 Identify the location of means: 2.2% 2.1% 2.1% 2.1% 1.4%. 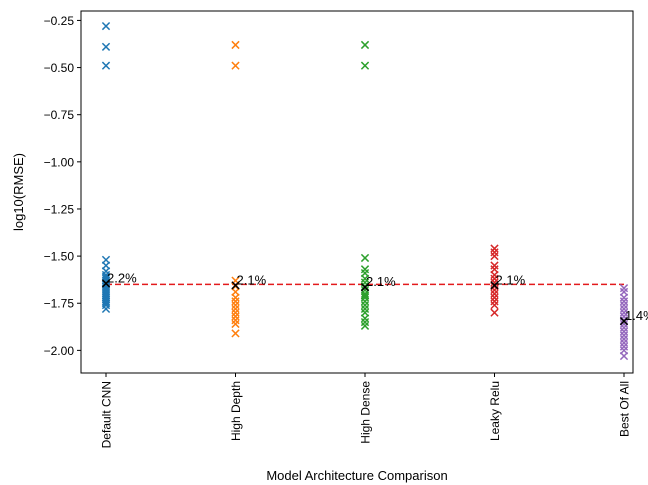
(374, 298).